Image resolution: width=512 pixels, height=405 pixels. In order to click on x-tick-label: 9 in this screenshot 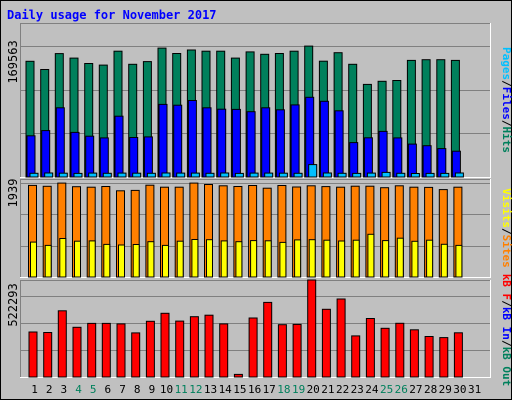, I will do `click(152, 389)`.